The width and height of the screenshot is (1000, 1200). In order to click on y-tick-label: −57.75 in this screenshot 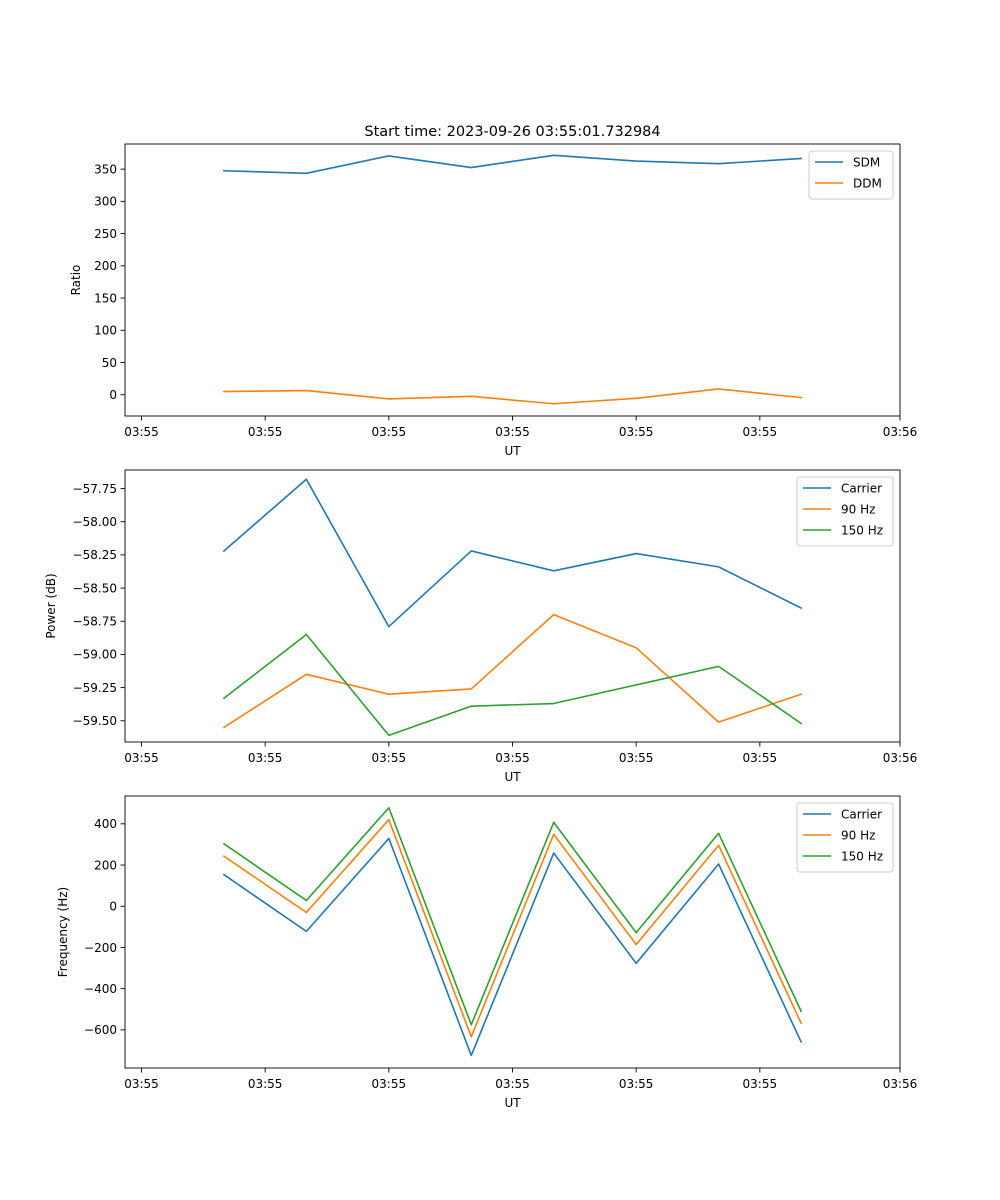, I will do `click(95, 489)`.